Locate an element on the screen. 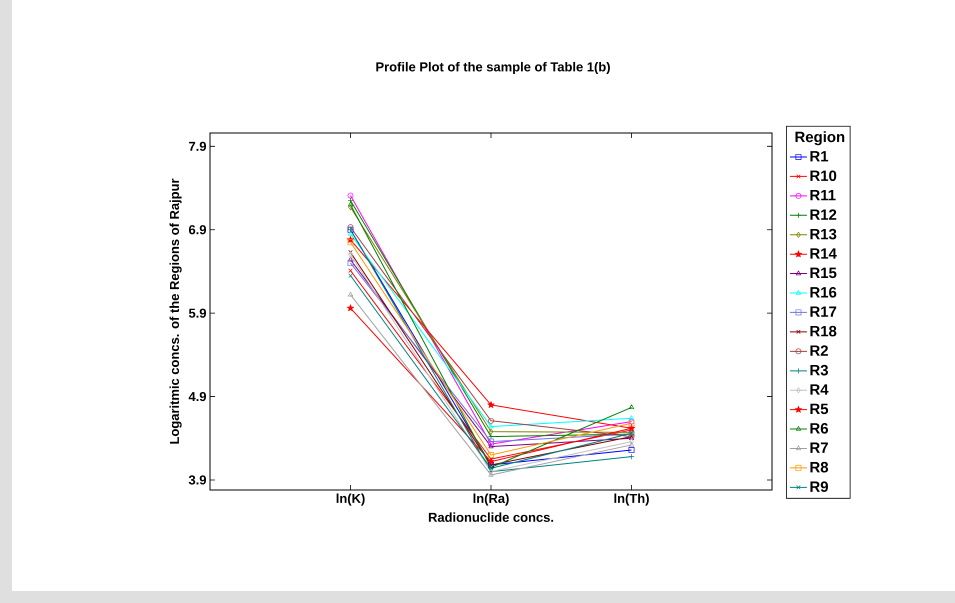 The width and height of the screenshot is (955, 603). legend-label: R4 is located at coordinates (819, 389).